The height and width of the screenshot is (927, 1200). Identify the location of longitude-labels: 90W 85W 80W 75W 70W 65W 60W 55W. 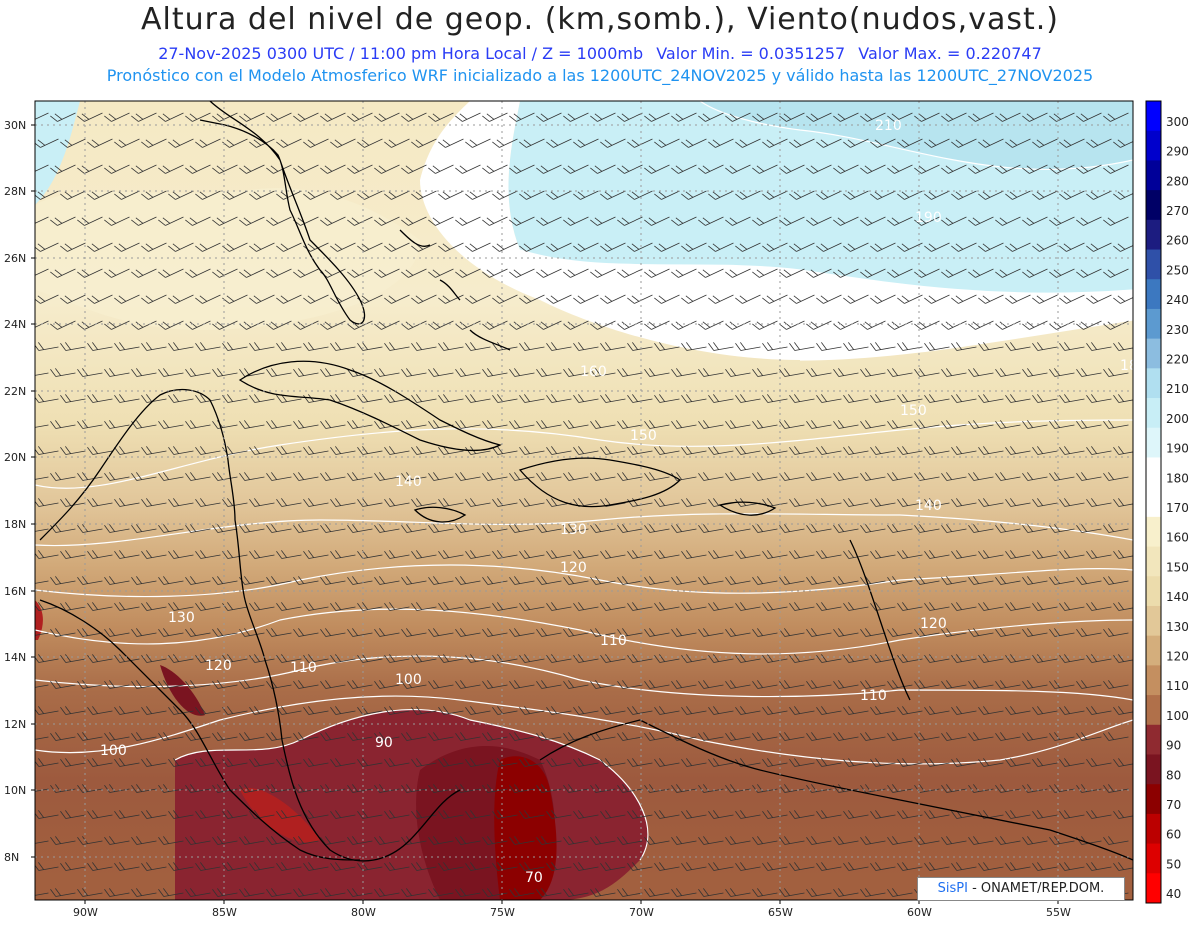
(572, 909).